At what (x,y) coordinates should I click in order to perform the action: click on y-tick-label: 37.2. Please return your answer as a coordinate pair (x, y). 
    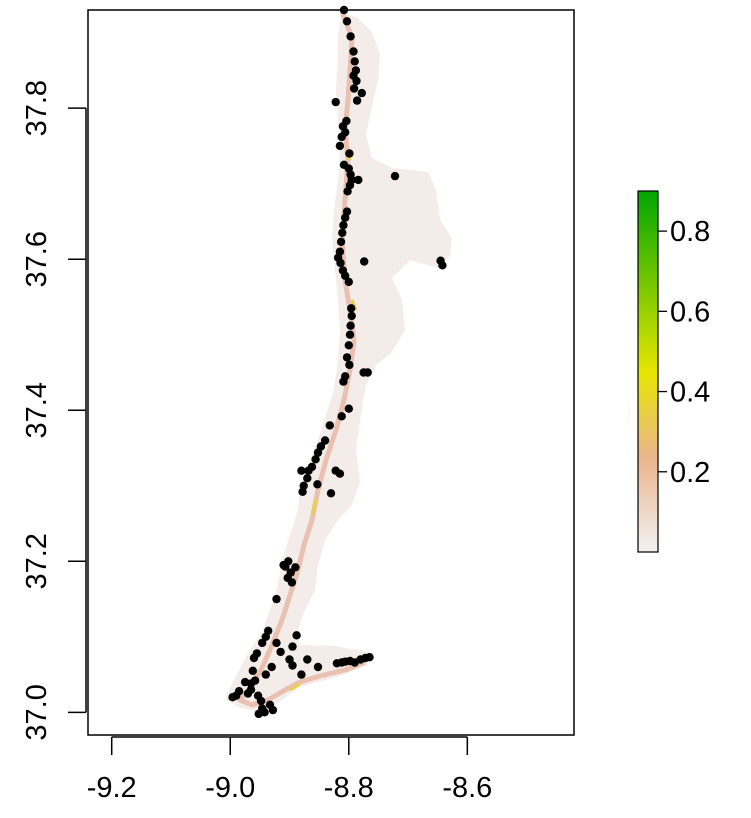
    Looking at the image, I should click on (37, 561).